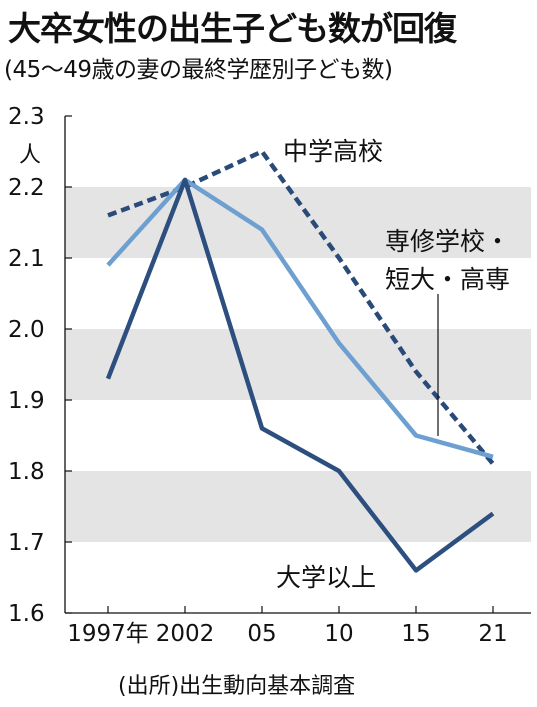 The image size is (537, 707). Describe the element at coordinates (26, 330) in the screenshot. I see `y-tick-label: 2.0` at that location.